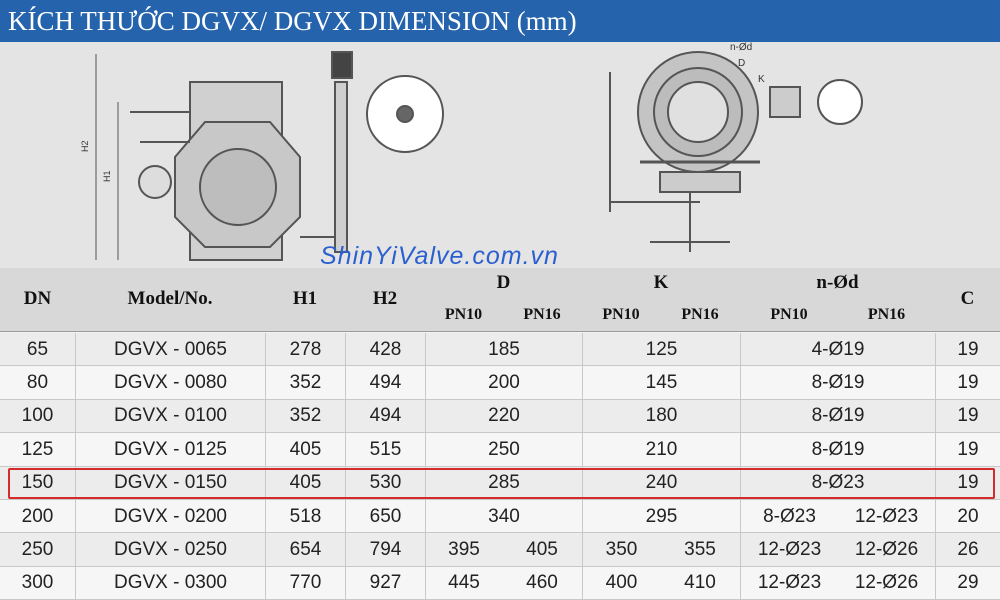  What do you see at coordinates (385, 550) in the screenshot?
I see `cell-h2: 794` at bounding box center [385, 550].